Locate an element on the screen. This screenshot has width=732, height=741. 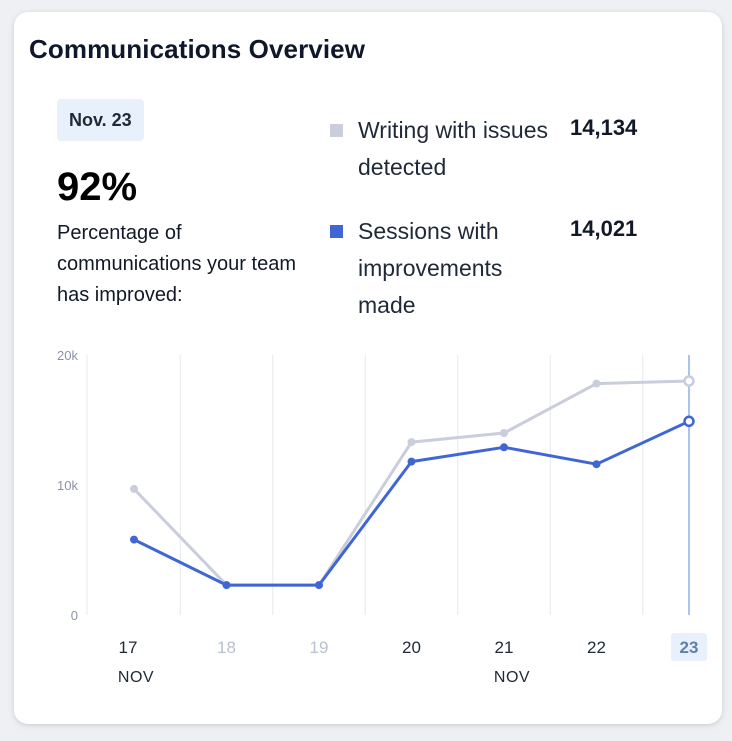
legend-label-writing-issues: Writing with issues detected is located at coordinates (453, 148).